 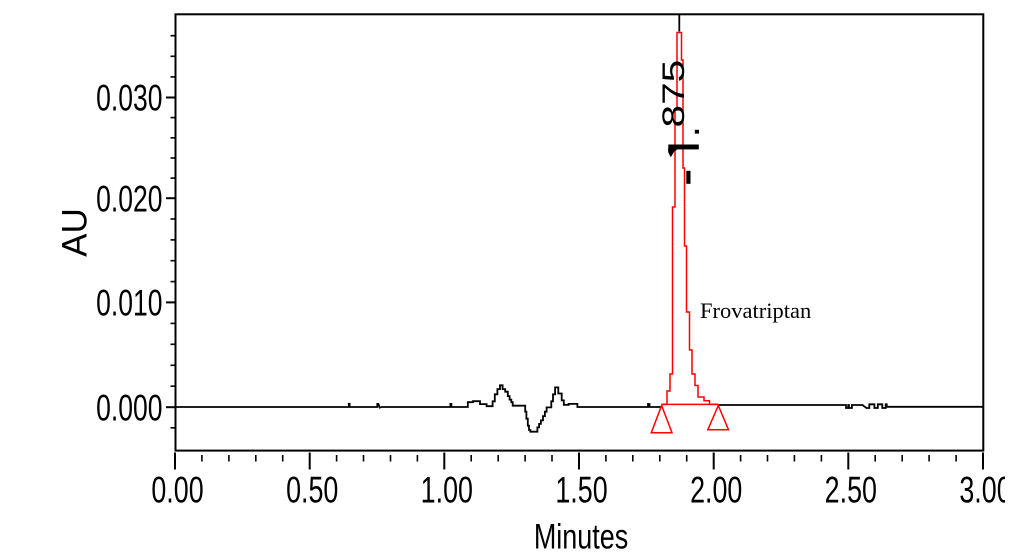 I want to click on svg-text: 875, so click(x=673, y=94).